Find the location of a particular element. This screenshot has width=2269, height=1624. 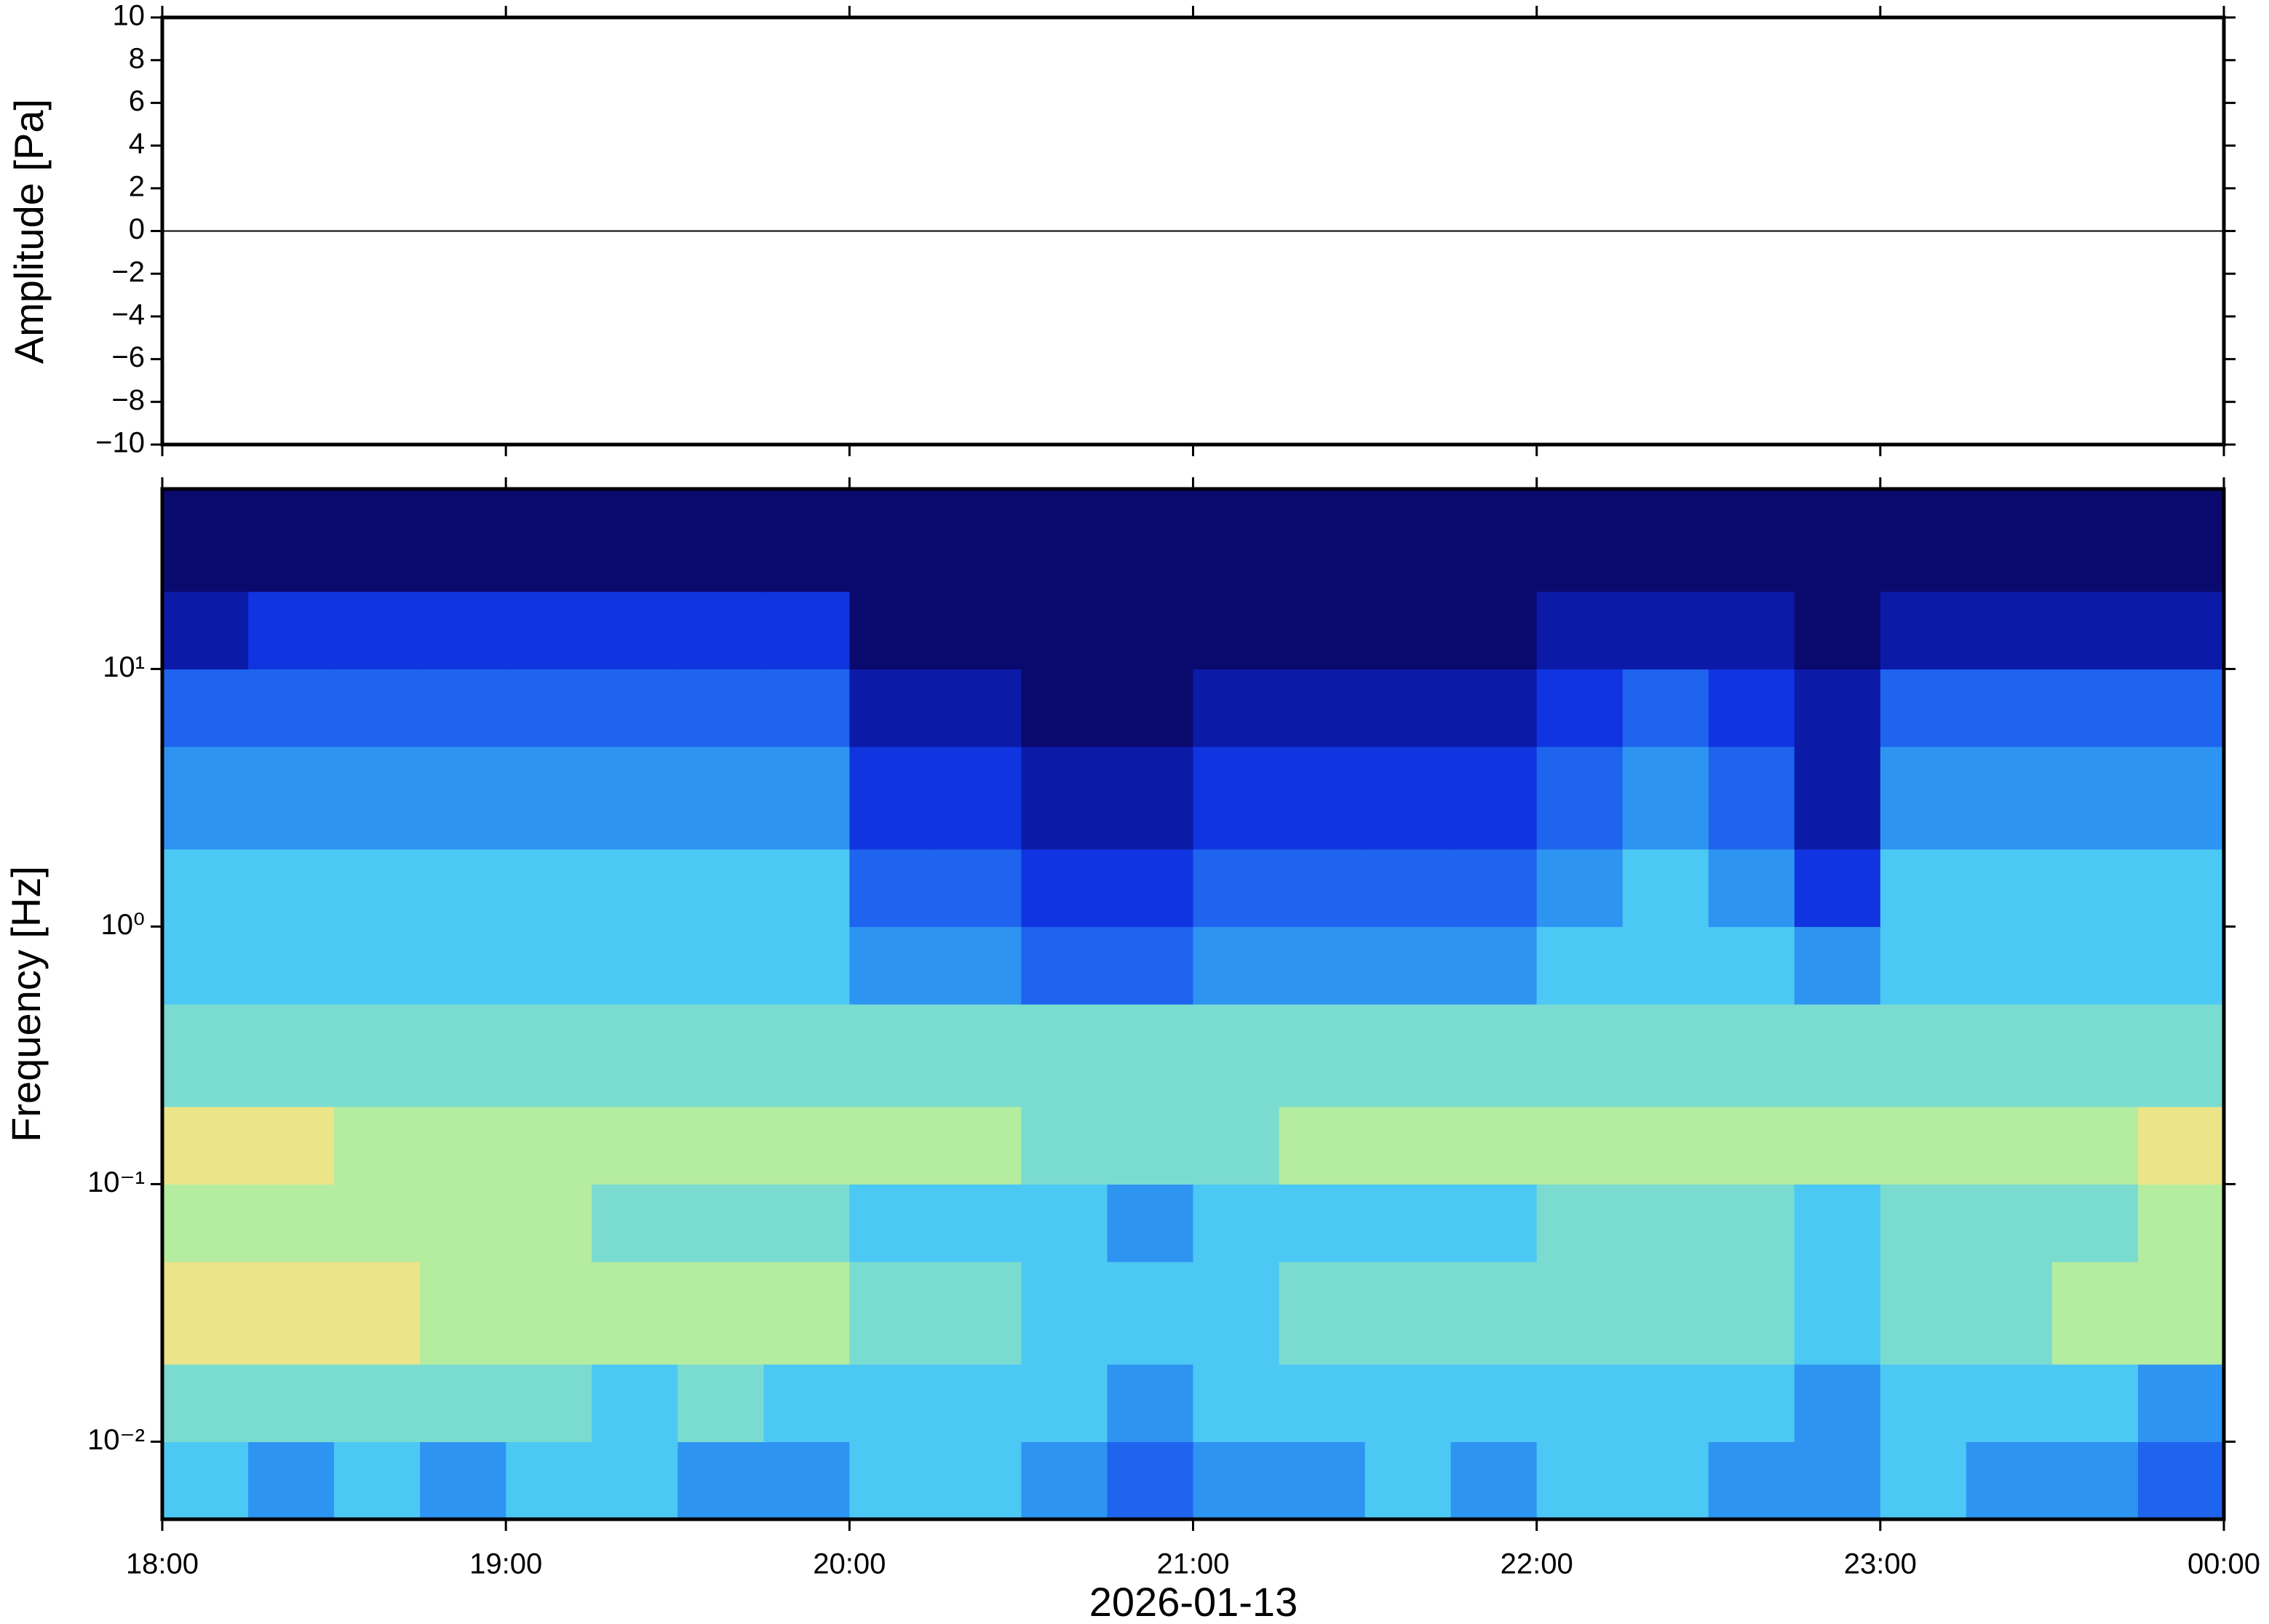

y-tick-label: 10⁻¹ is located at coordinates (116, 1182).